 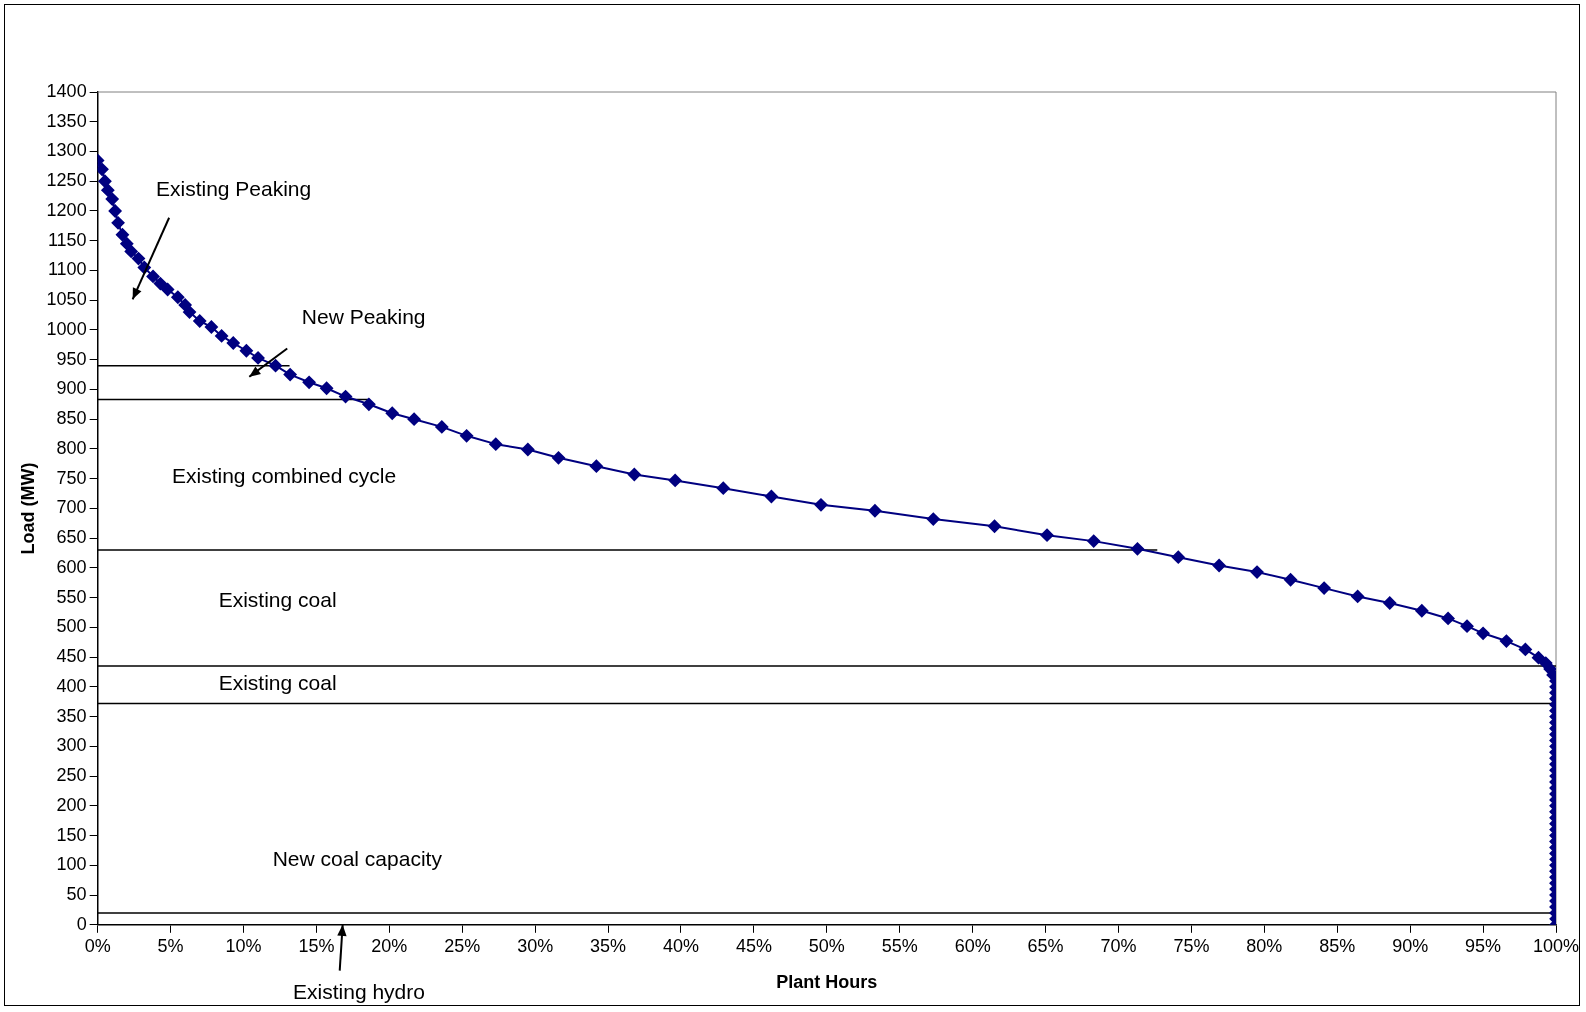 What do you see at coordinates (1264, 945) in the screenshot?
I see `x-tick-label: 80%` at bounding box center [1264, 945].